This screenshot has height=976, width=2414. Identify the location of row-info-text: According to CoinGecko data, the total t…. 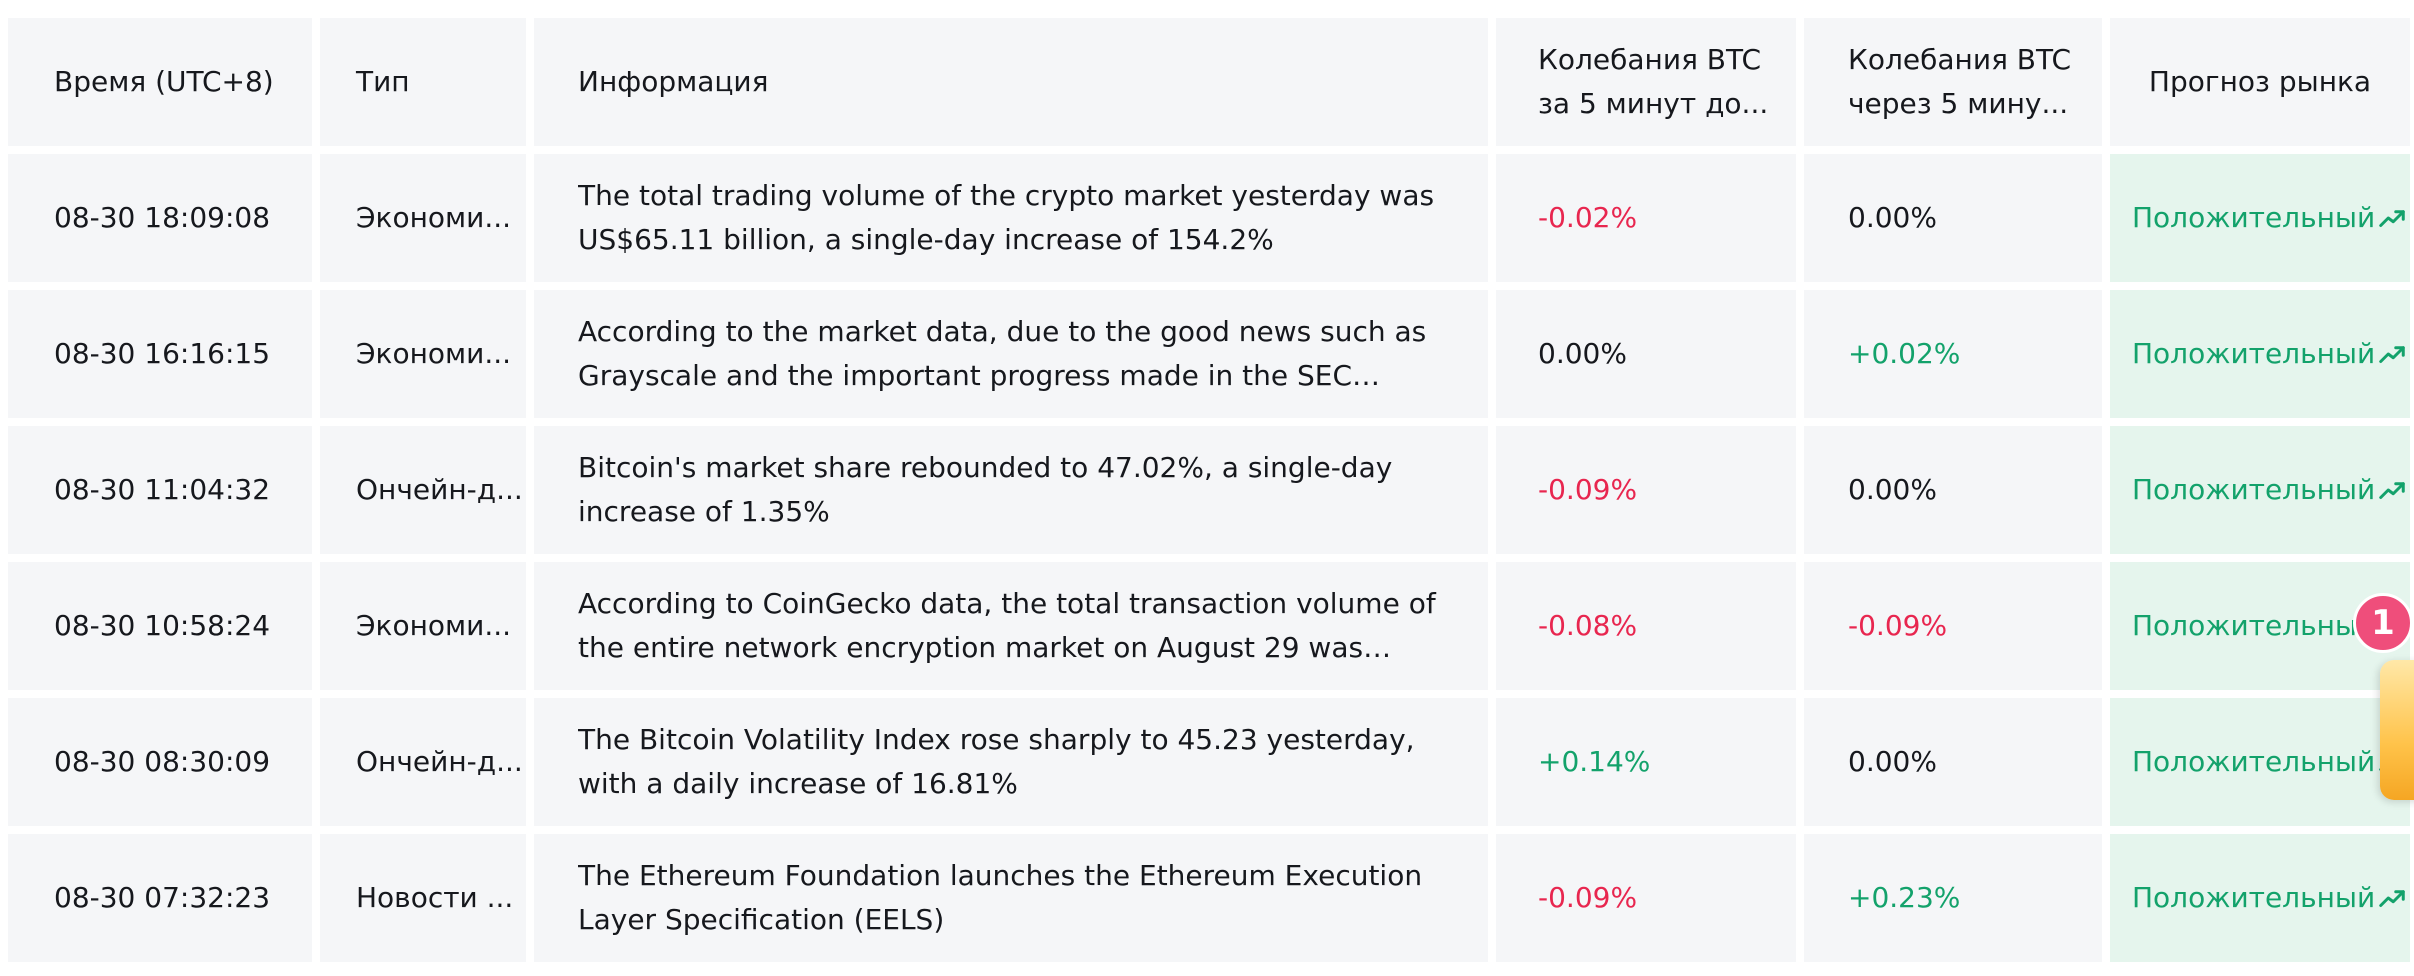
(1007, 625).